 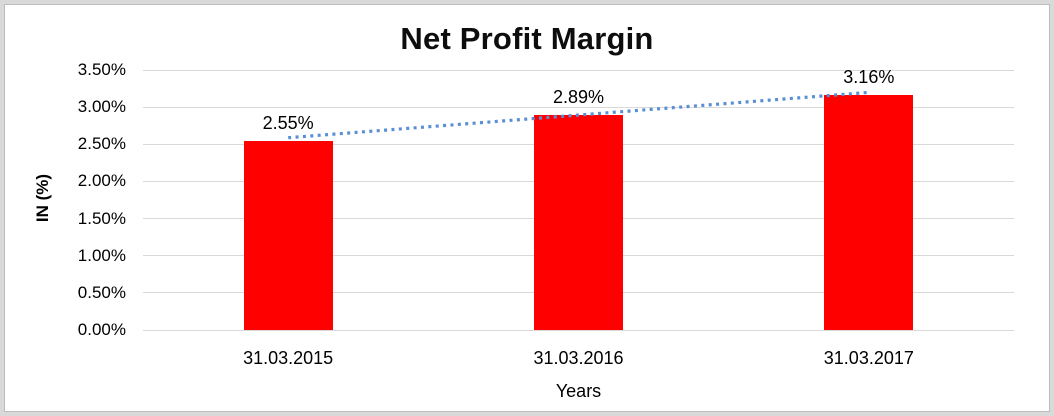 What do you see at coordinates (527, 38) in the screenshot?
I see `chart-title: Net Profit Margin` at bounding box center [527, 38].